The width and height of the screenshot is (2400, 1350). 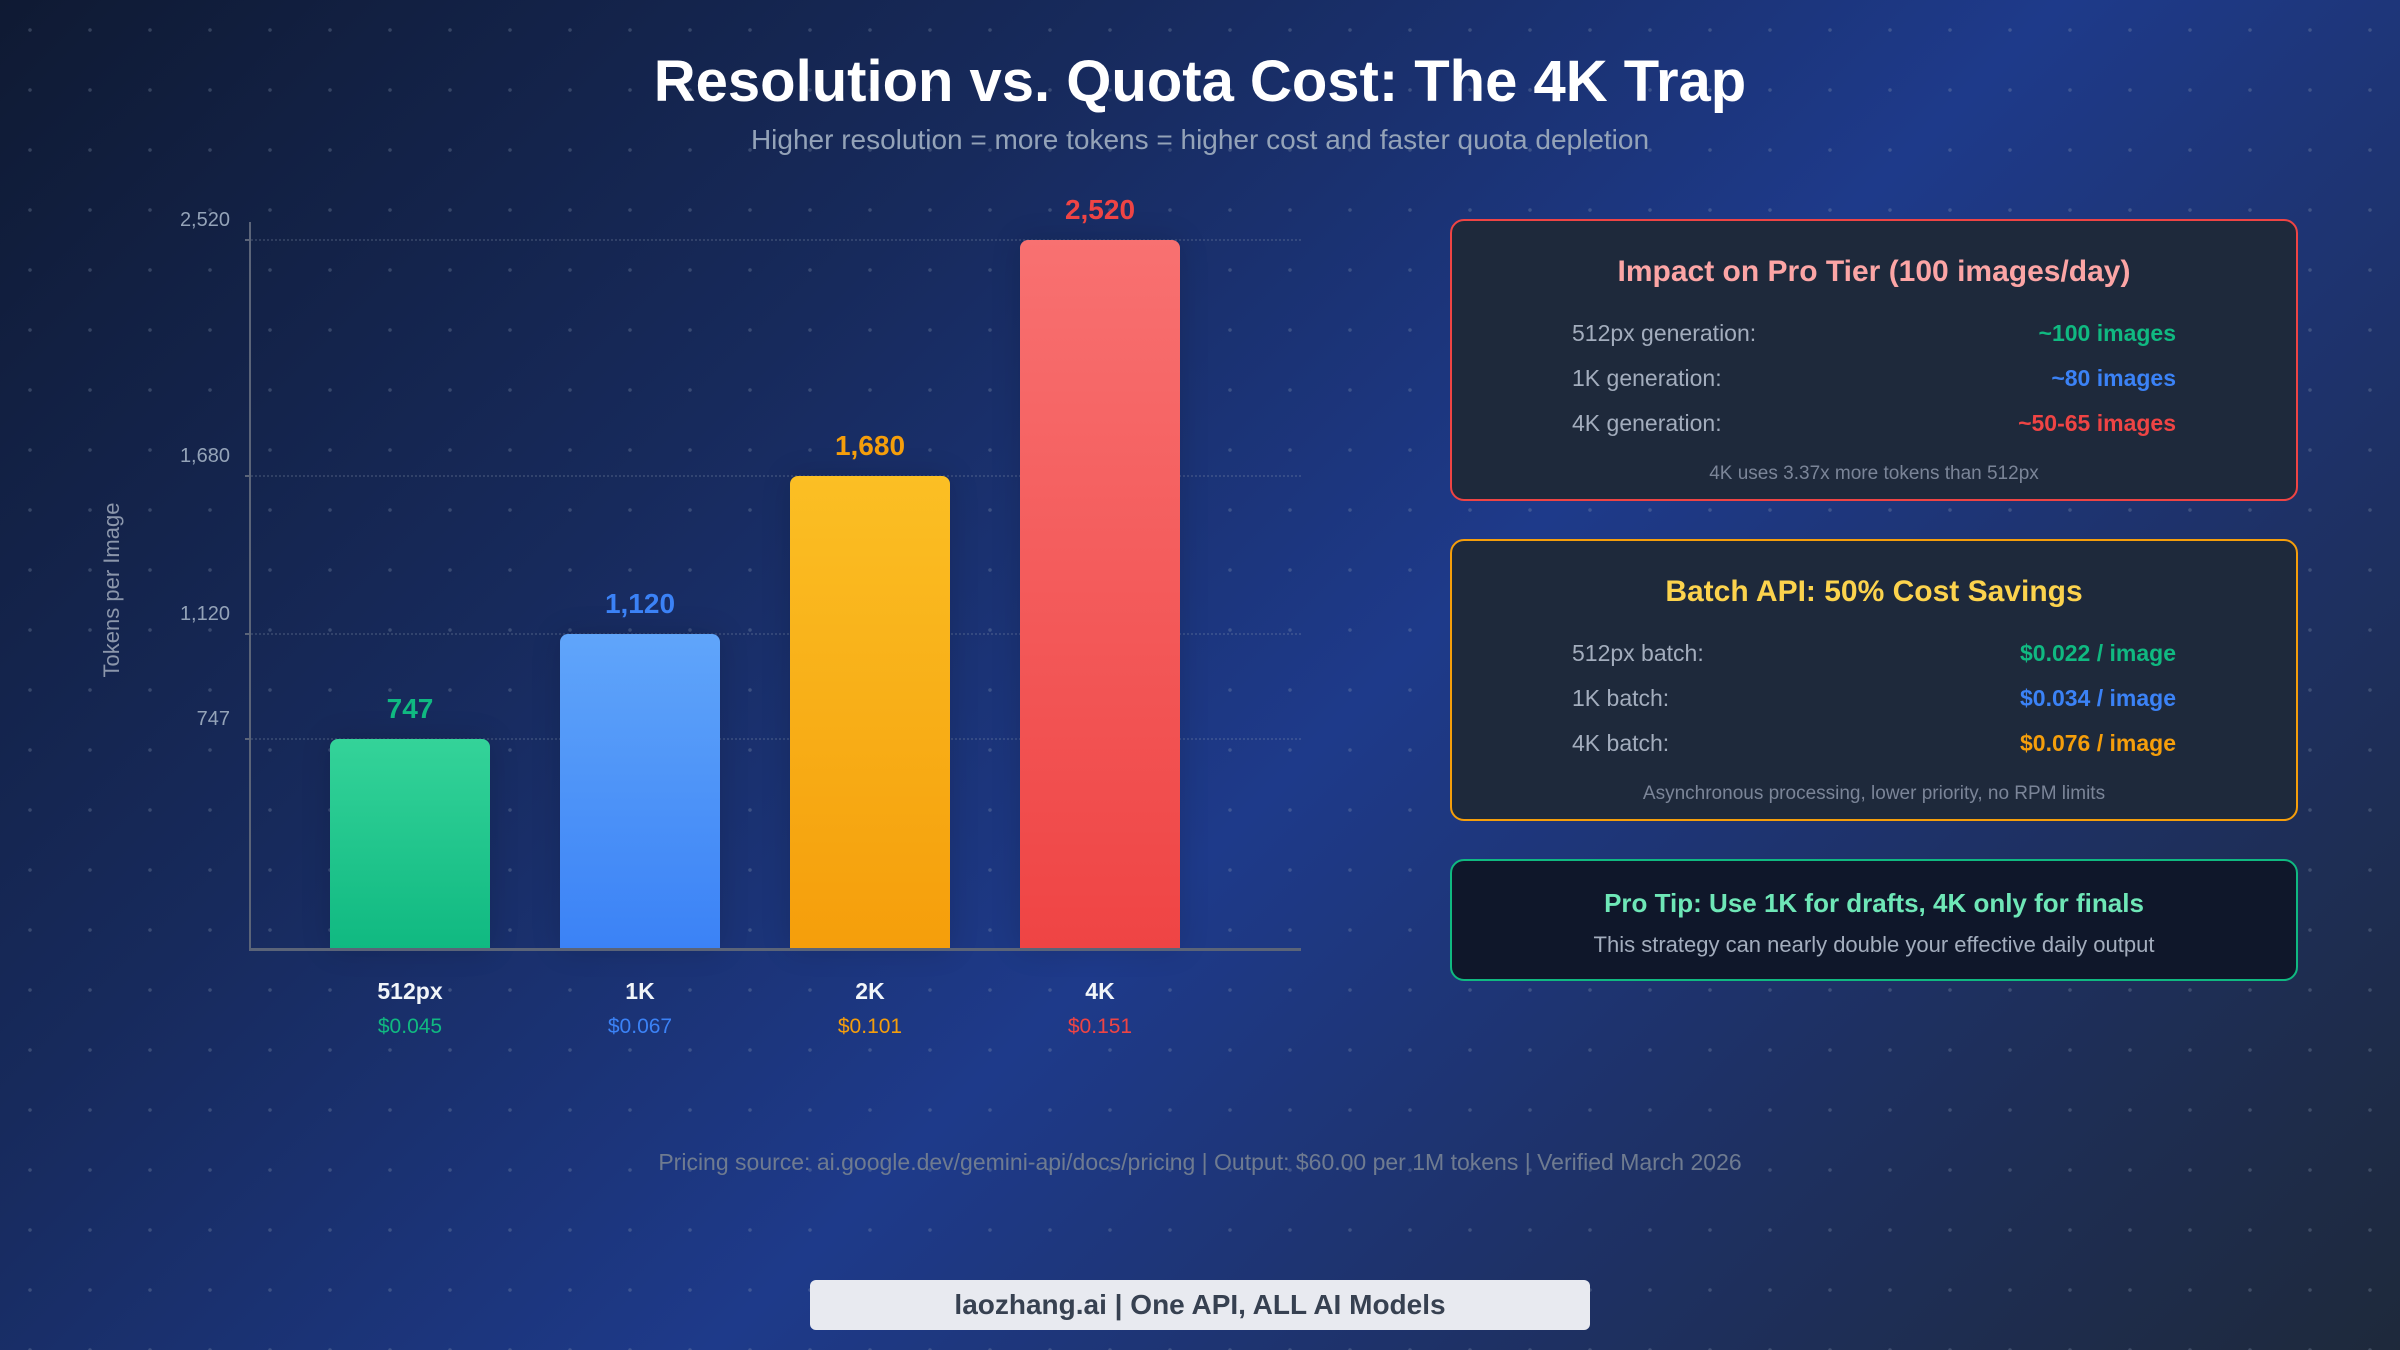 I want to click on batch-row-value: $0.022 / image, so click(x=2098, y=653).